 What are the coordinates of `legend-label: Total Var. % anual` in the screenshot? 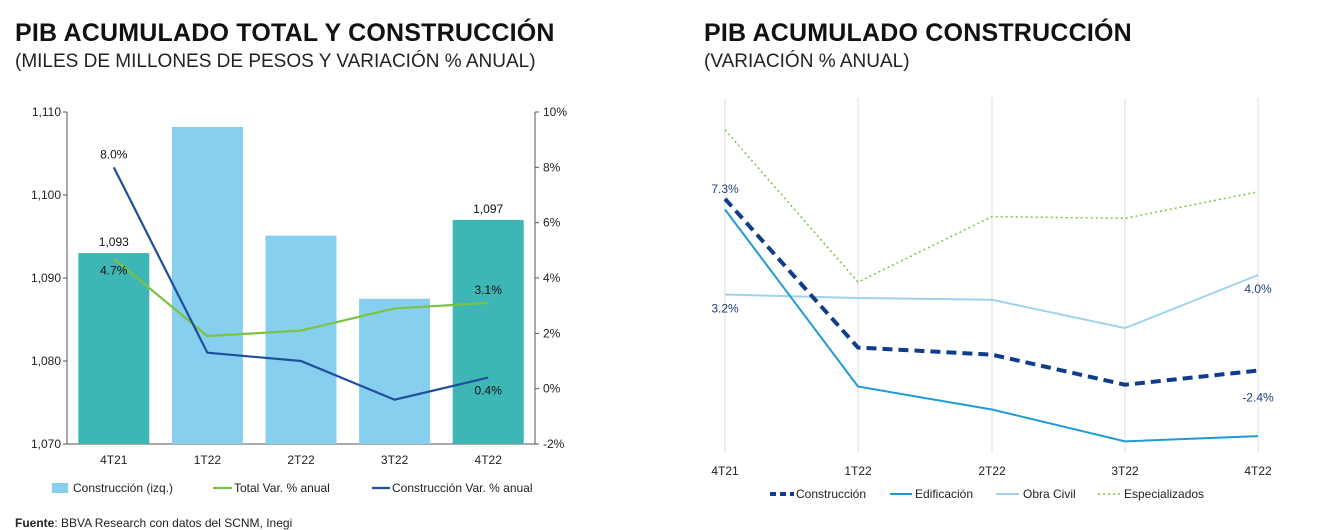 It's located at (282, 488).